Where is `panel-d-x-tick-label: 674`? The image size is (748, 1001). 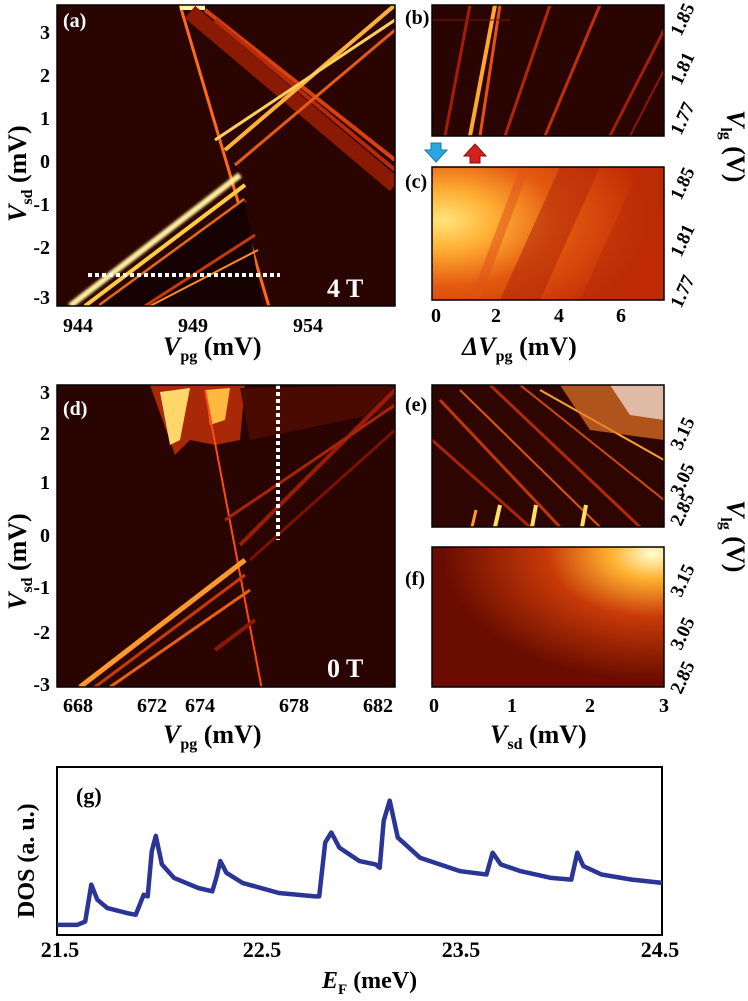
panel-d-x-tick-label: 674 is located at coordinates (200, 706).